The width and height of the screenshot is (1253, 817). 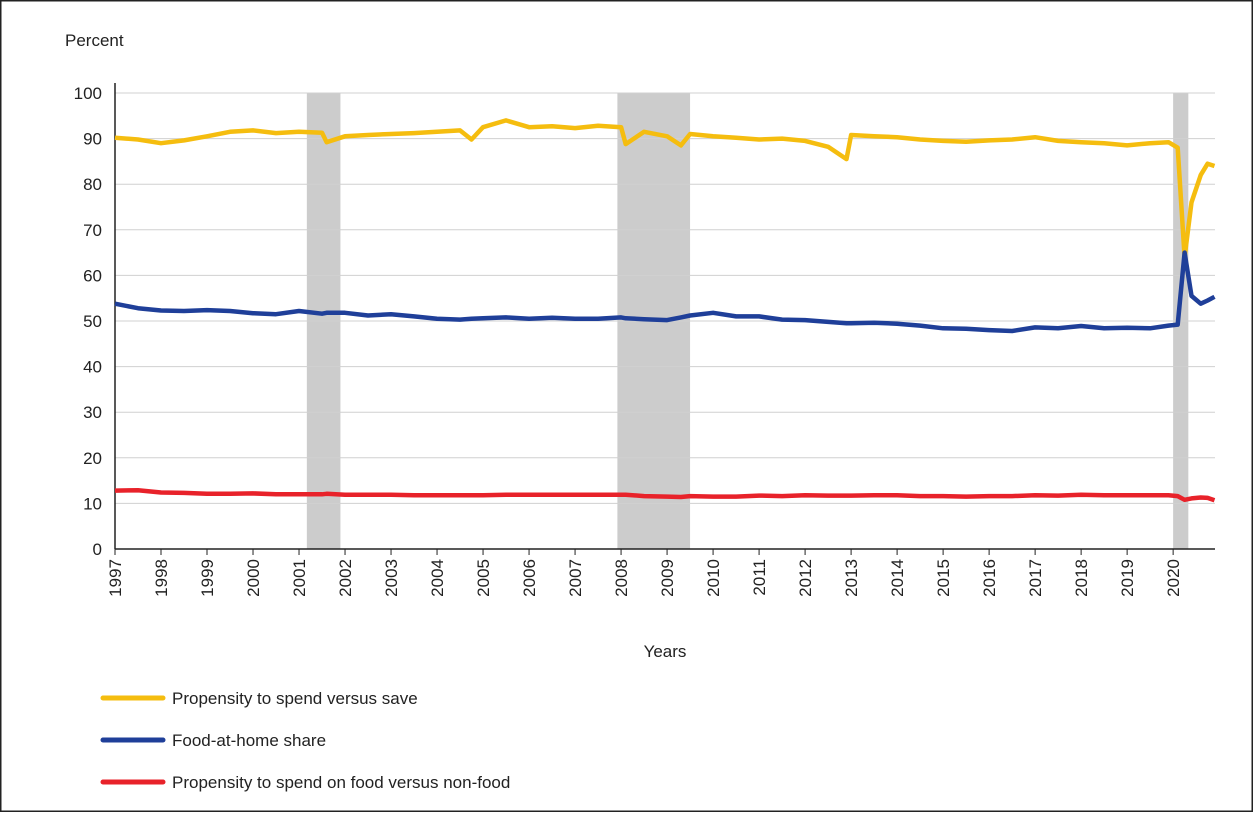 I want to click on x-tick-label: 2002, so click(x=345, y=578).